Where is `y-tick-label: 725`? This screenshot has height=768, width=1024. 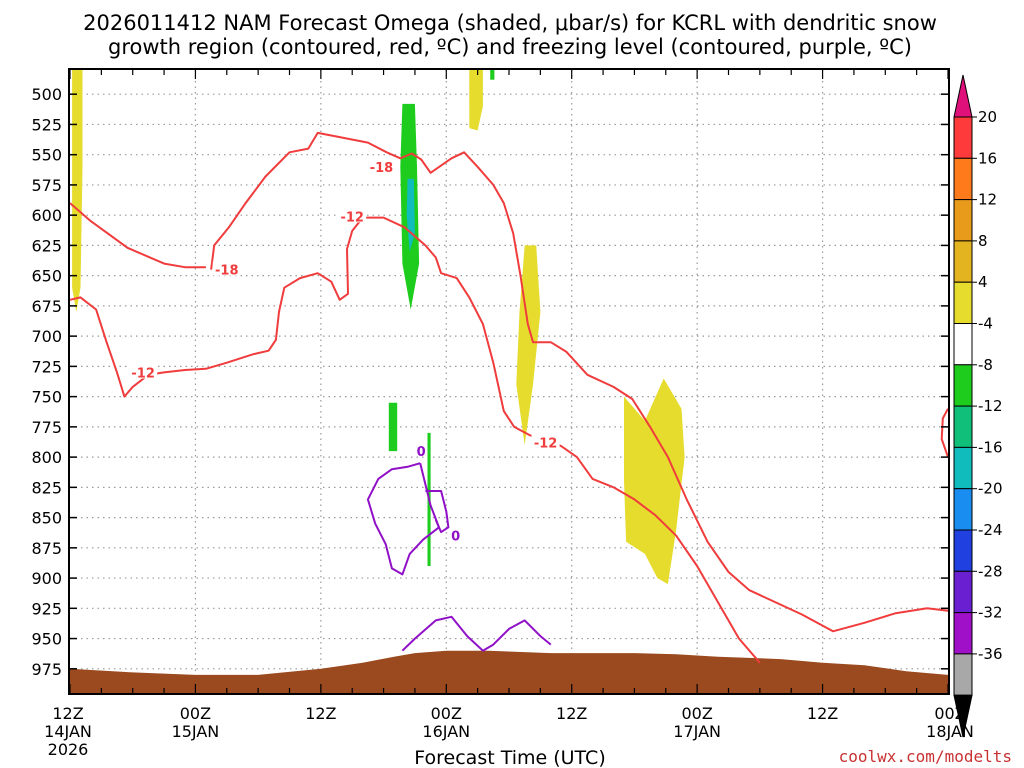 y-tick-label: 725 is located at coordinates (46, 366).